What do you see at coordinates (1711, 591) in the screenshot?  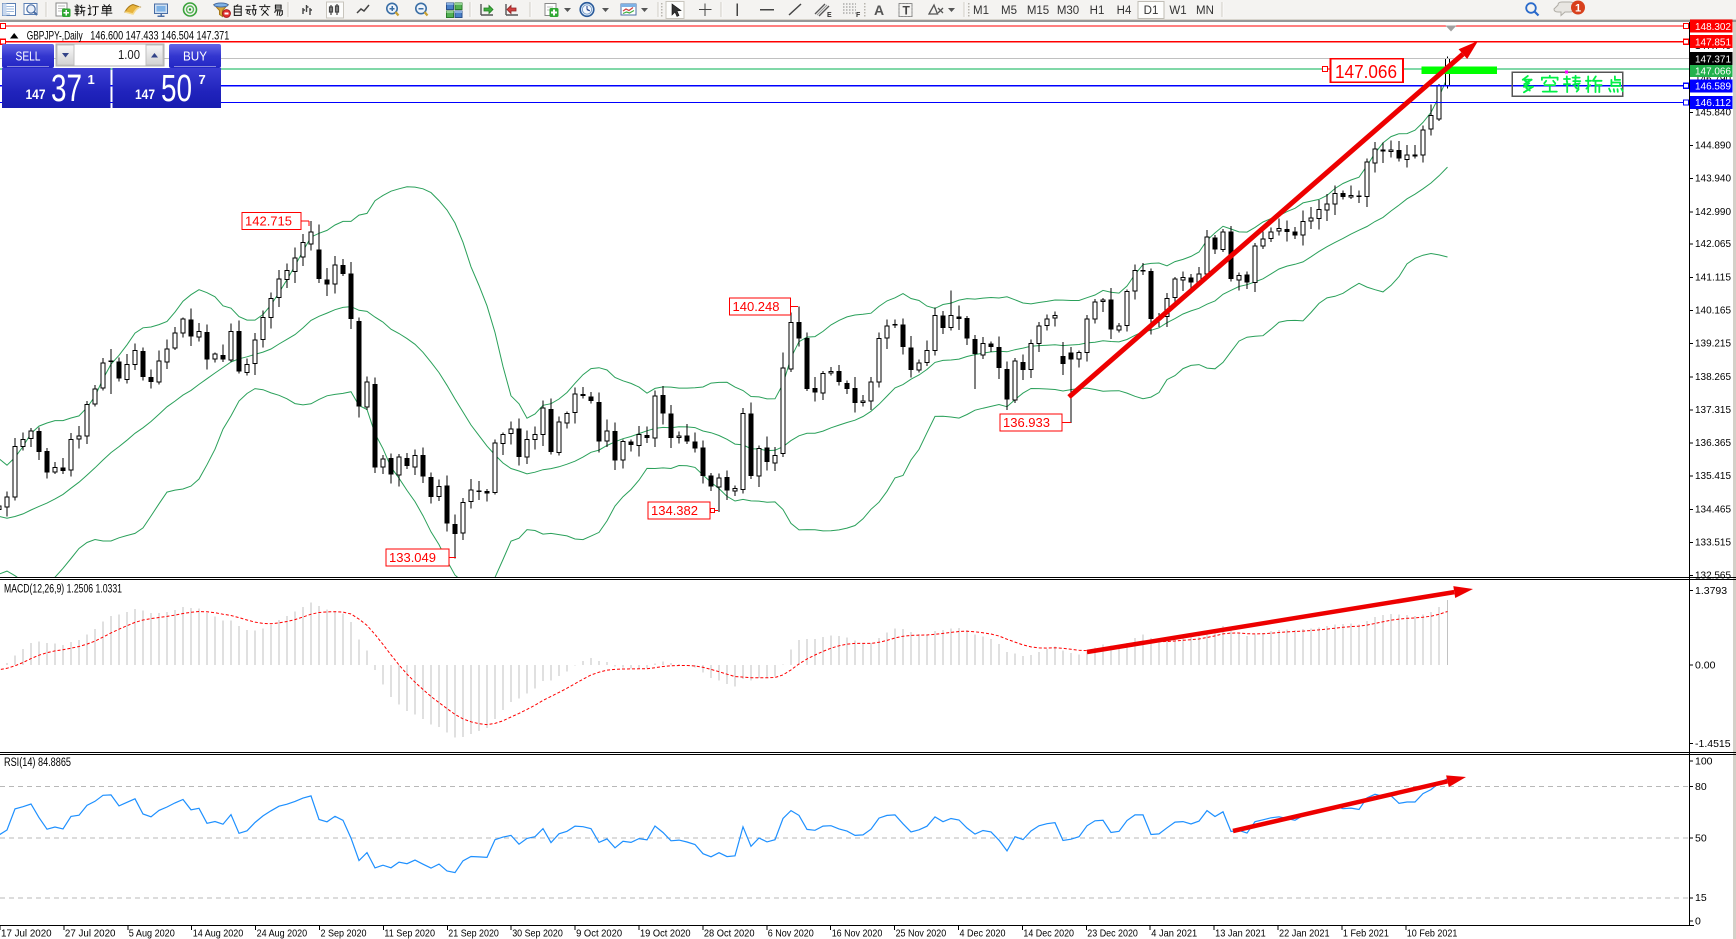 I see `svg-text: 1.3793` at bounding box center [1711, 591].